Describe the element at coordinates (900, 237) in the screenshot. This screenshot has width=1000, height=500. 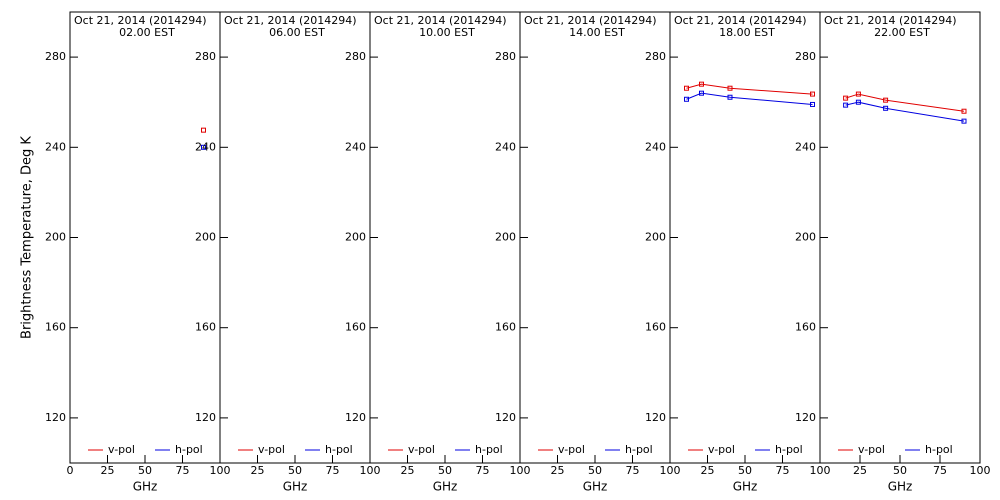
I see `plot-frame` at that location.